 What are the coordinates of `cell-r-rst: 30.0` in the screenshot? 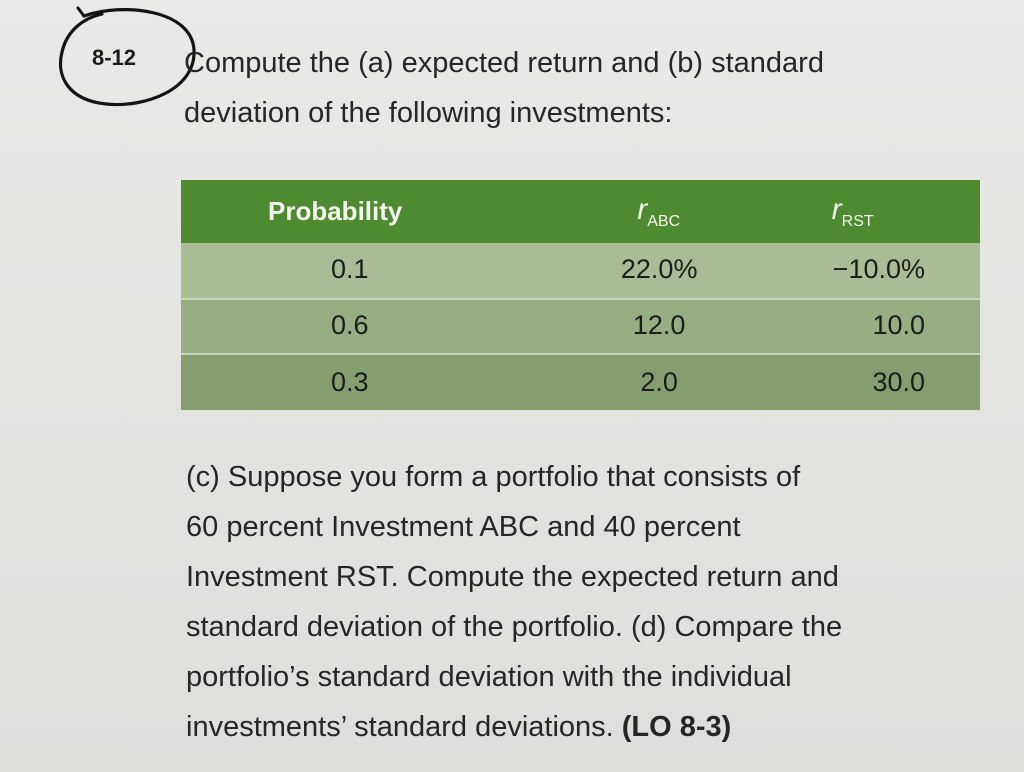 It's located at (853, 381).